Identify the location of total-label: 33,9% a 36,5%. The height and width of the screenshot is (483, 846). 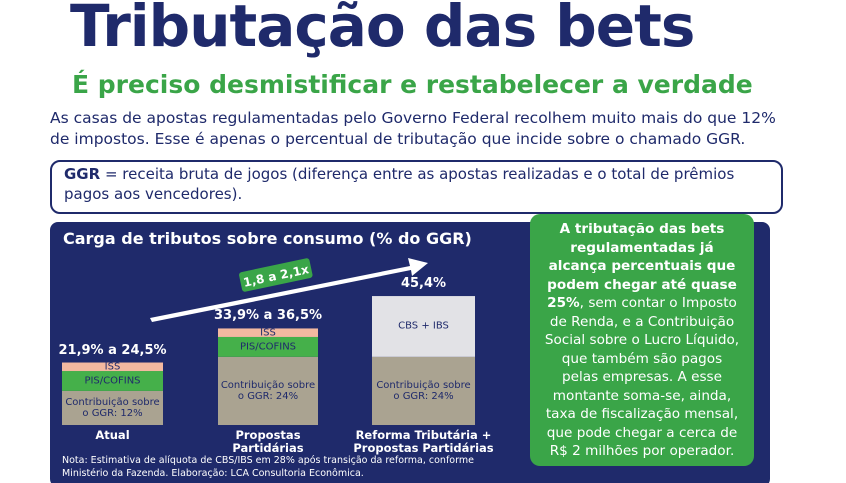
(268, 316).